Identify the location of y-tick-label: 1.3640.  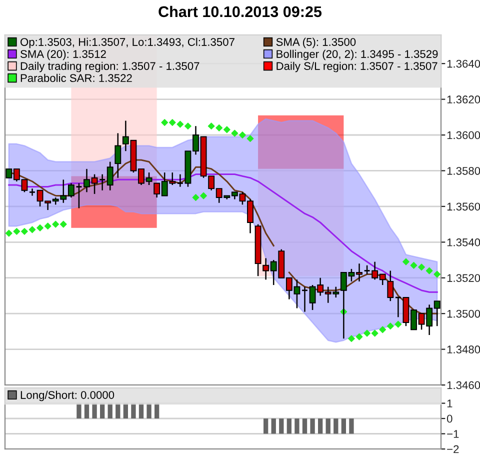
(463, 64).